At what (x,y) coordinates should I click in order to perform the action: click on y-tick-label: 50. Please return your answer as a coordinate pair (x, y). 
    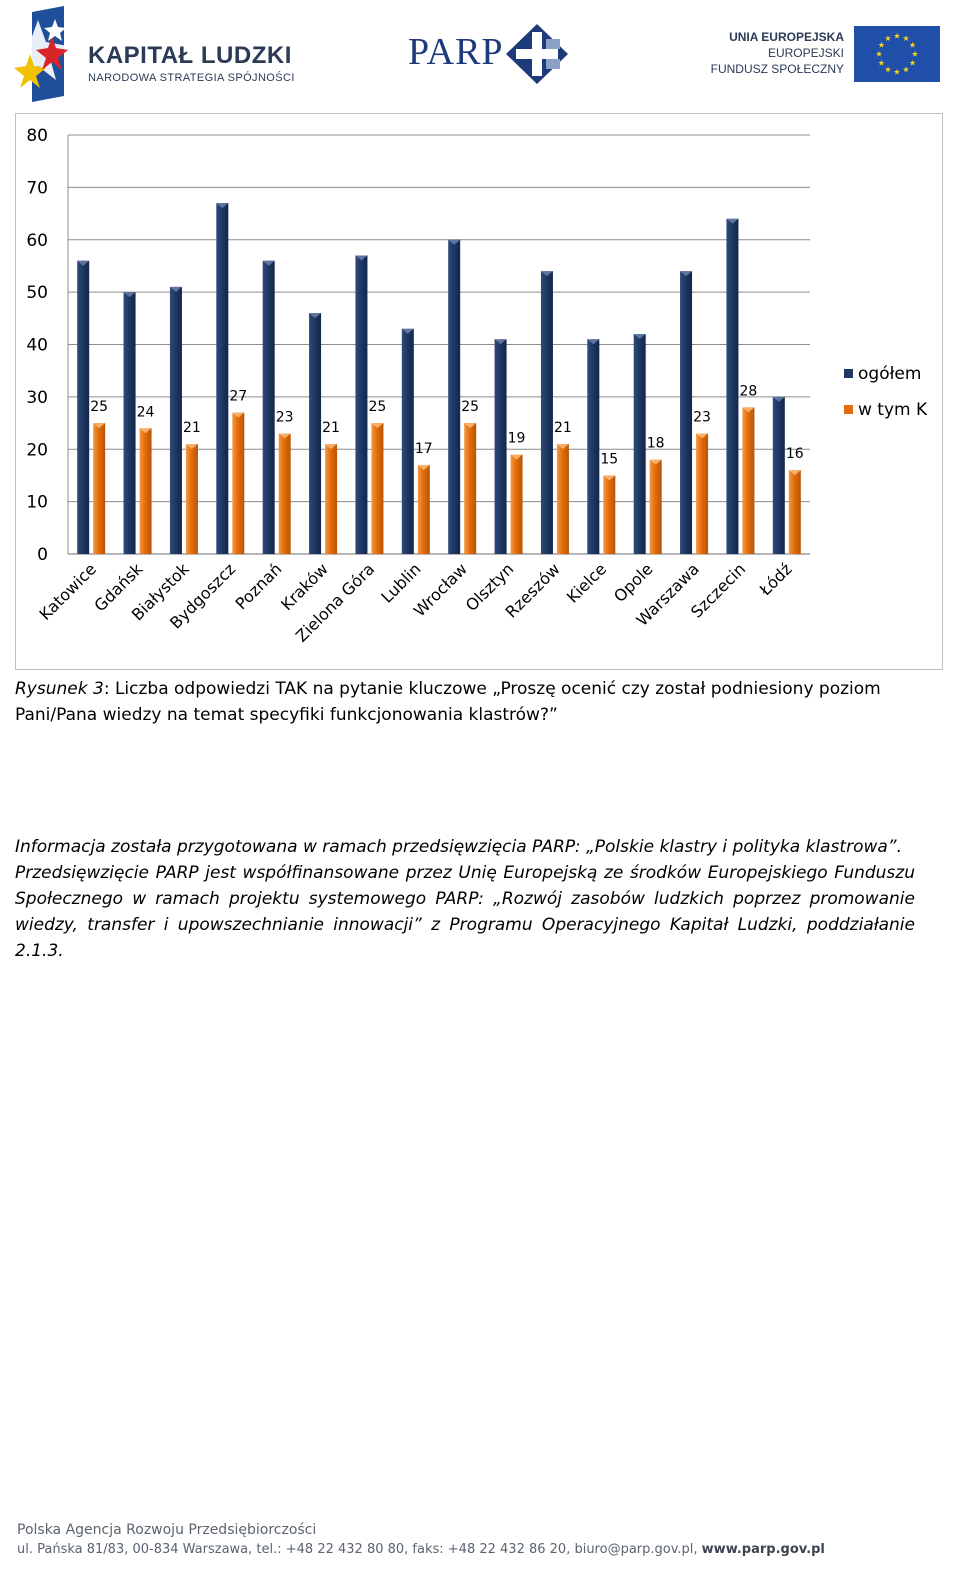
    Looking at the image, I should click on (37, 293).